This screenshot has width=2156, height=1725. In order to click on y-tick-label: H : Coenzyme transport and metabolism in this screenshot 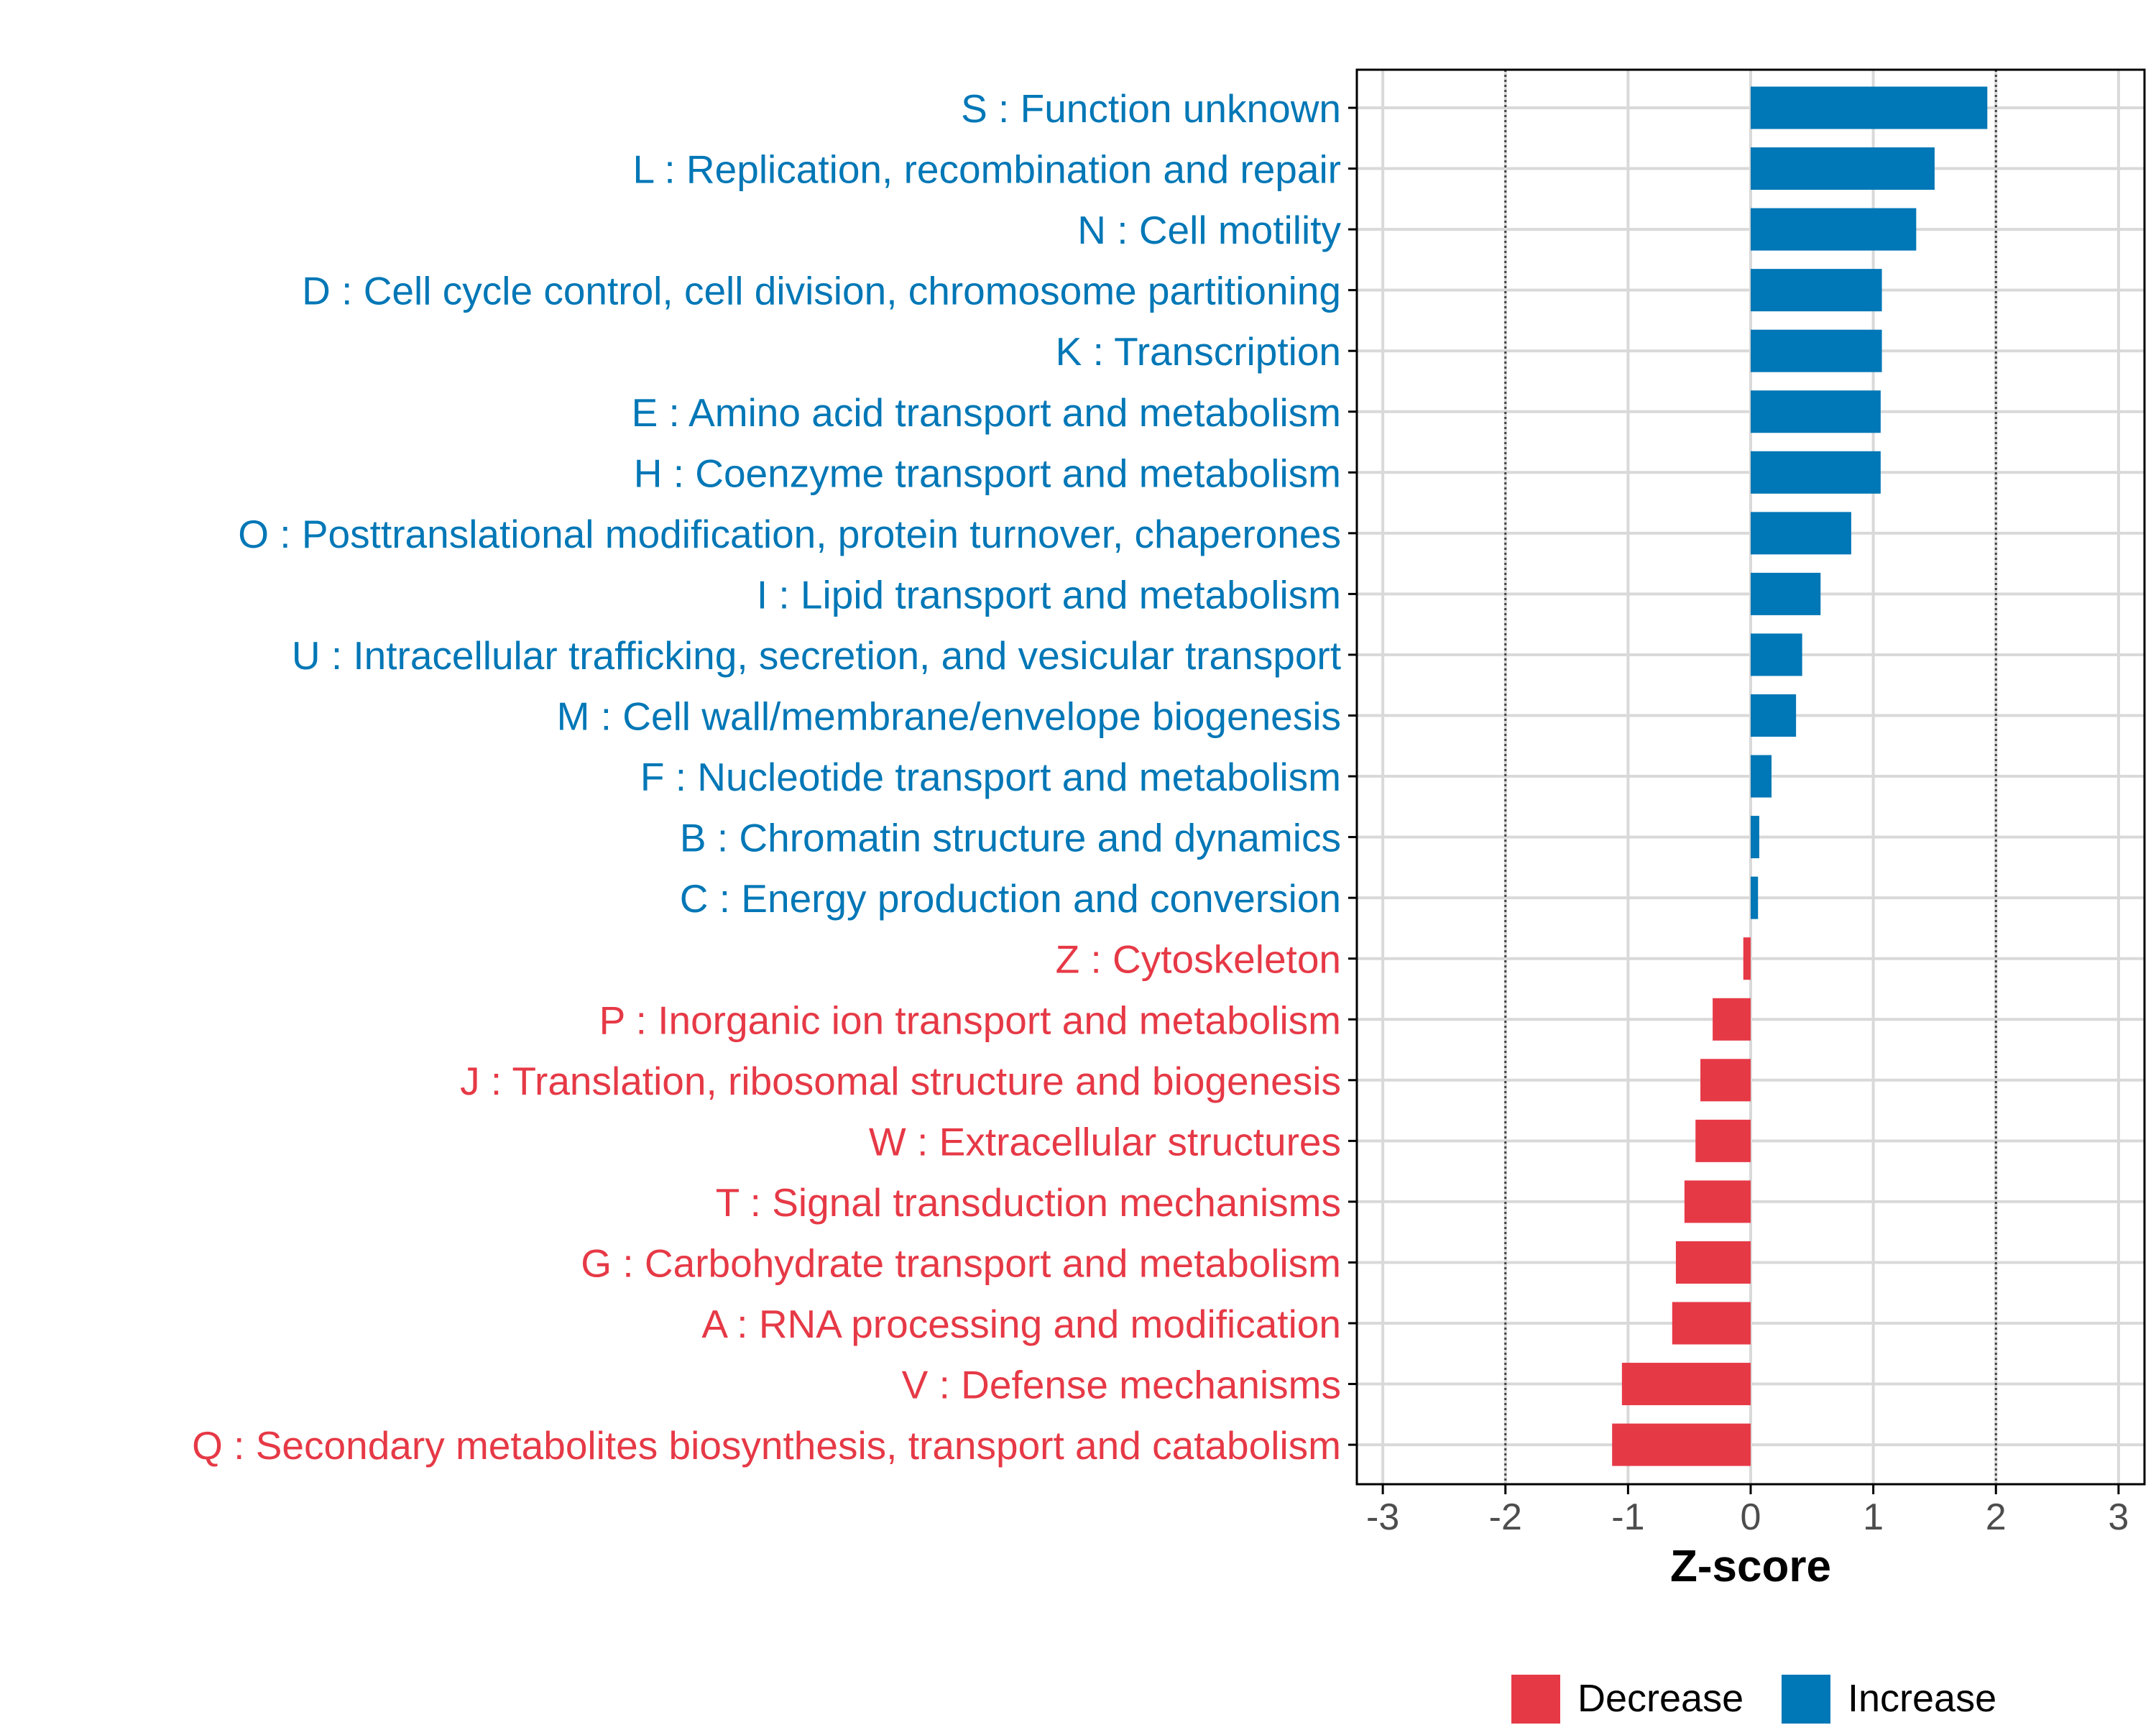, I will do `click(987, 473)`.